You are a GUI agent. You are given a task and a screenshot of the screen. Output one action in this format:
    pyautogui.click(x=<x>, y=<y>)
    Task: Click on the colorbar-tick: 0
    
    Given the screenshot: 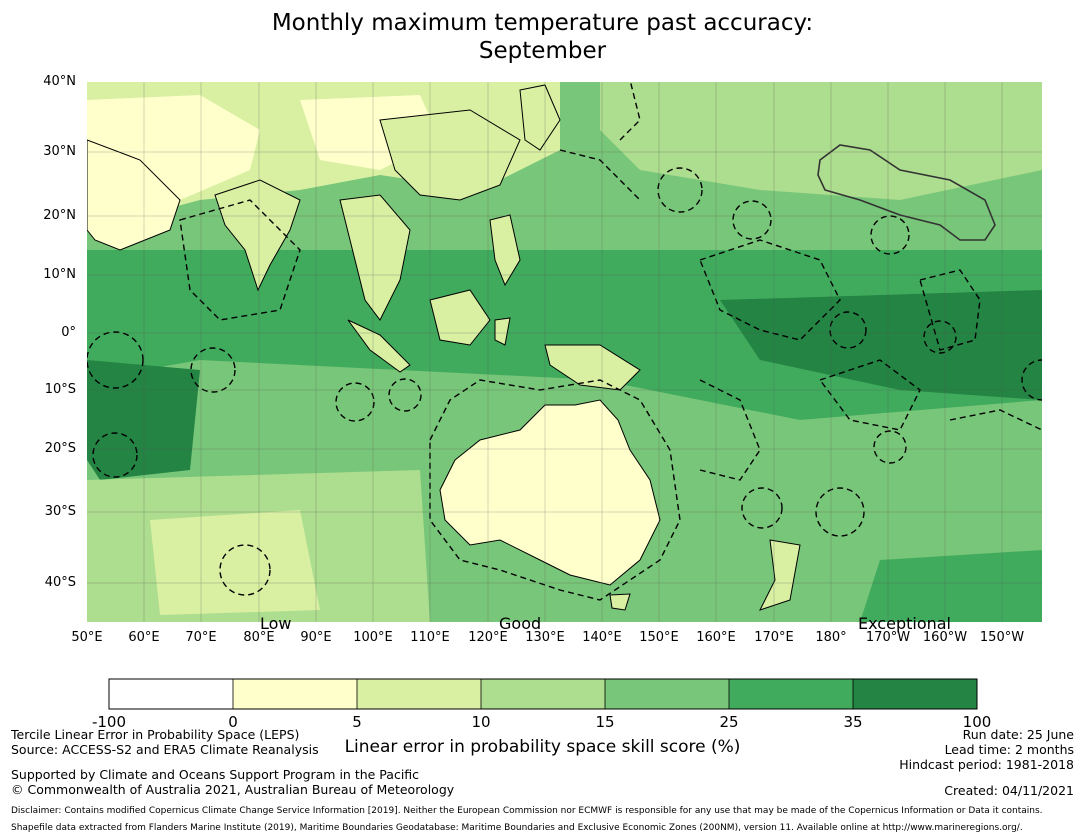 What is the action you would take?
    pyautogui.click(x=233, y=722)
    